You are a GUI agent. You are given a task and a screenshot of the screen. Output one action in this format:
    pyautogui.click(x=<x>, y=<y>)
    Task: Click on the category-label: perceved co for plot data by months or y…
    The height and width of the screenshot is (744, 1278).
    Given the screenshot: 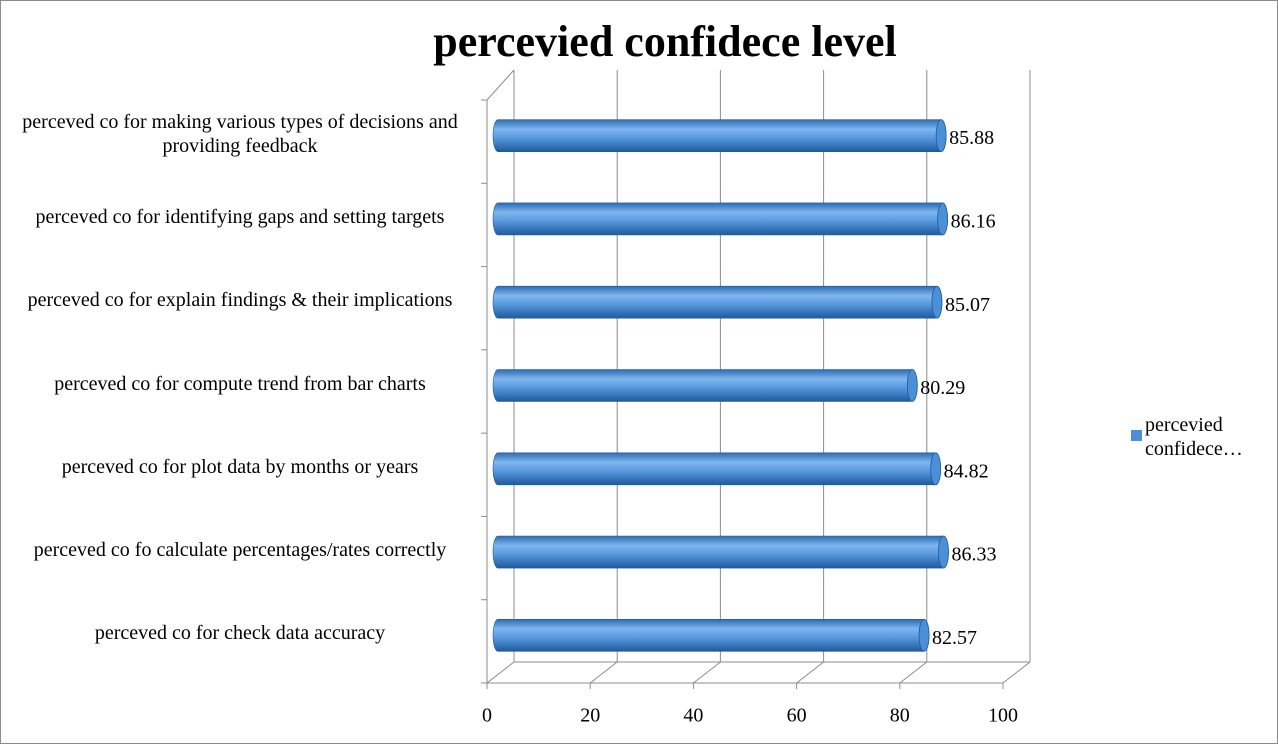 What is the action you would take?
    pyautogui.click(x=240, y=466)
    